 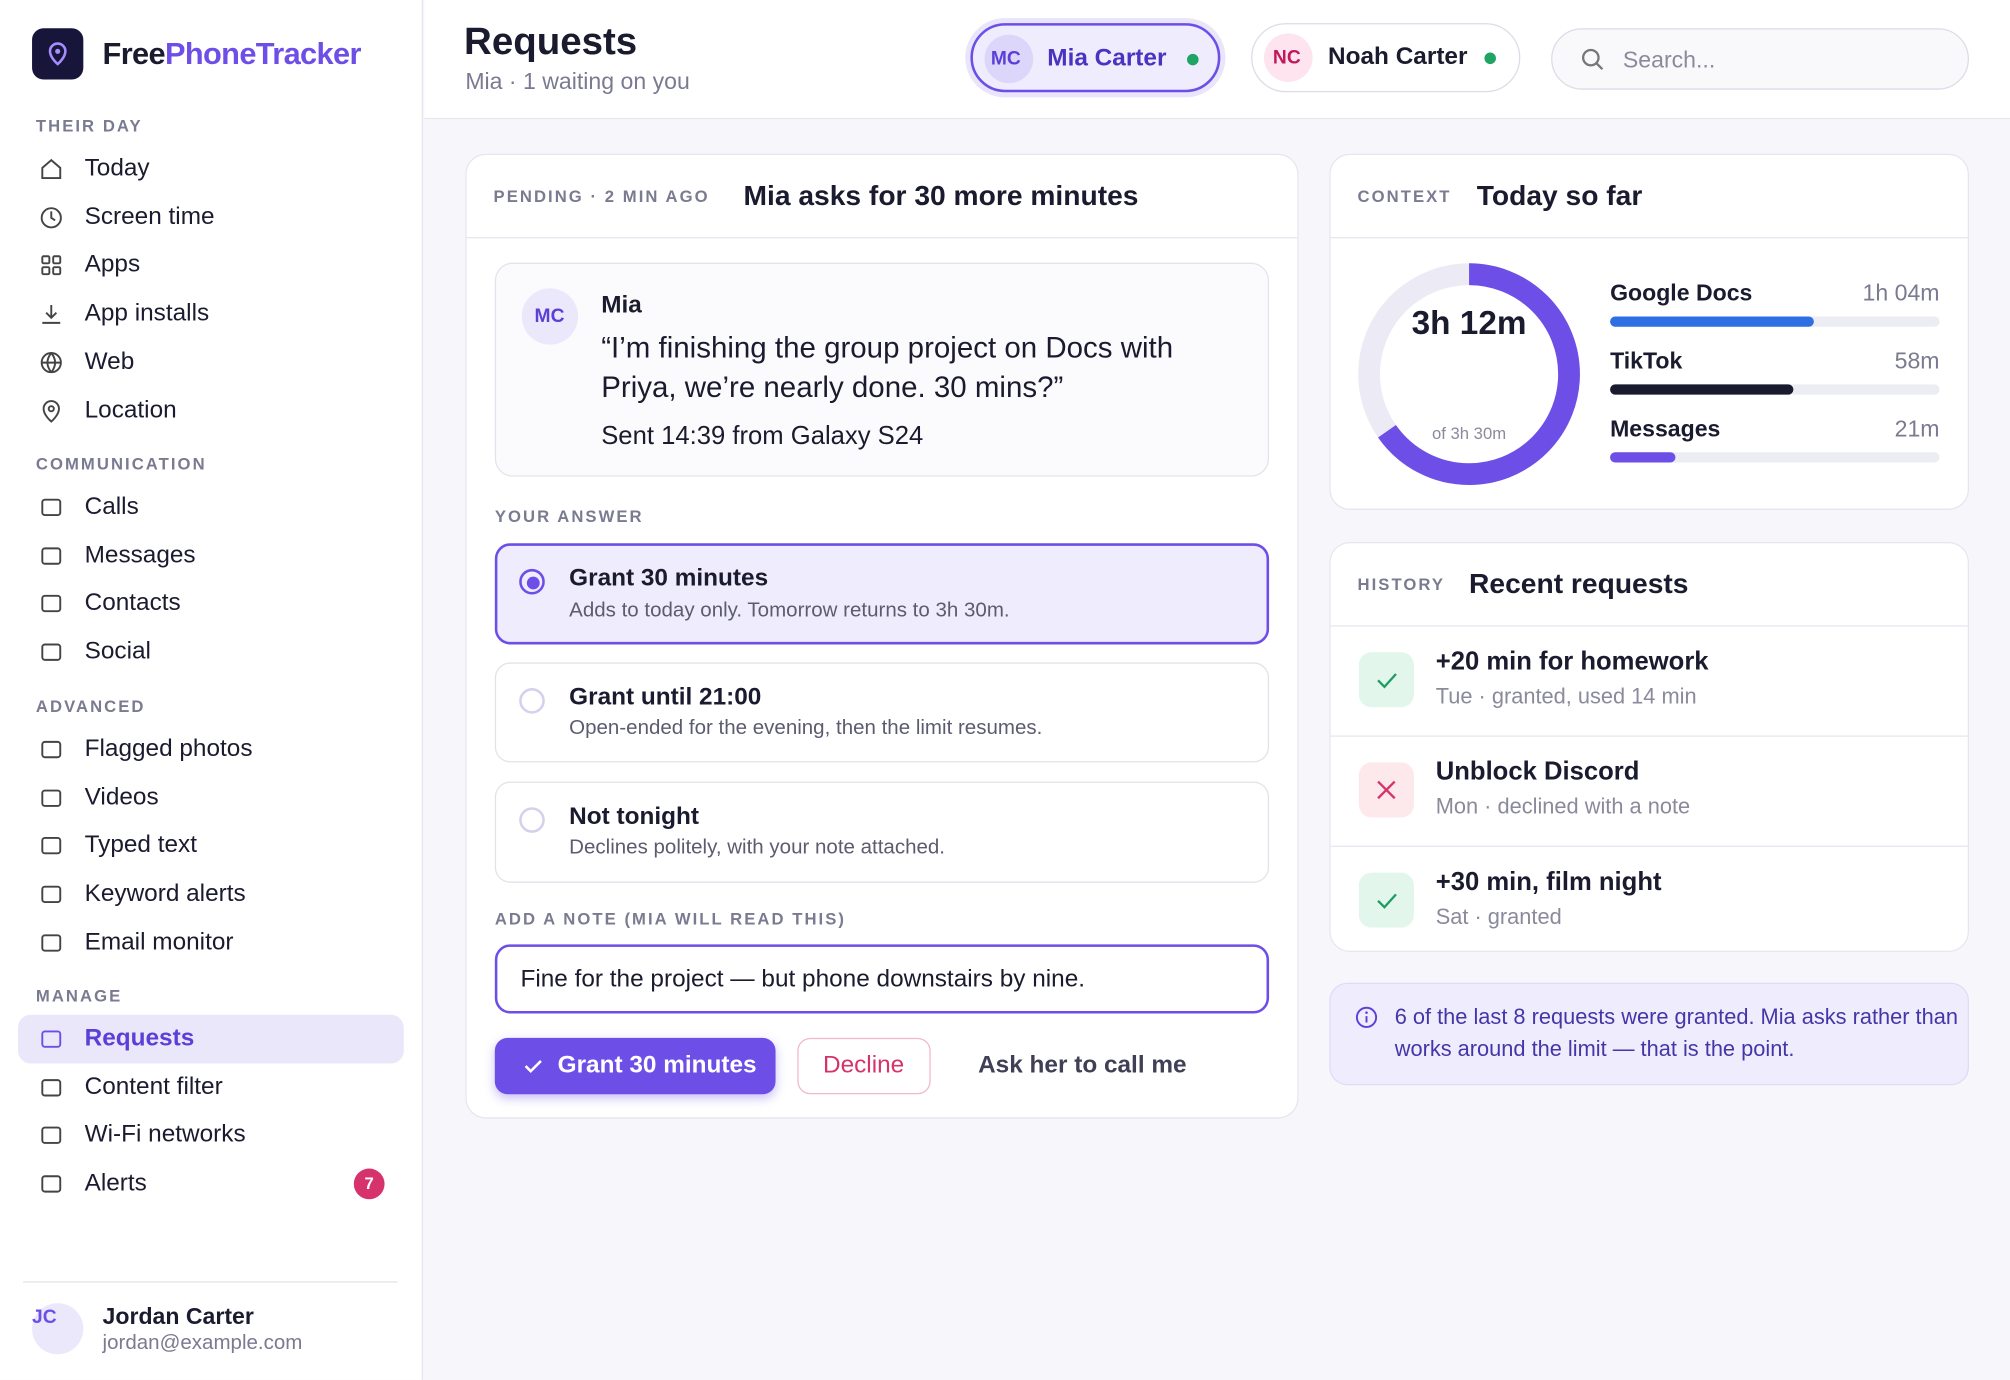 I want to click on section-label: YOUR ANSWER, so click(x=569, y=516).